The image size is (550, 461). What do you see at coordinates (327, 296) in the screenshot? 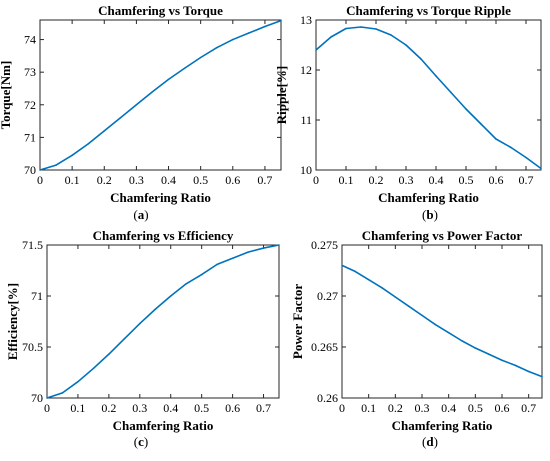
I see `y-tick-label: 0.27` at bounding box center [327, 296].